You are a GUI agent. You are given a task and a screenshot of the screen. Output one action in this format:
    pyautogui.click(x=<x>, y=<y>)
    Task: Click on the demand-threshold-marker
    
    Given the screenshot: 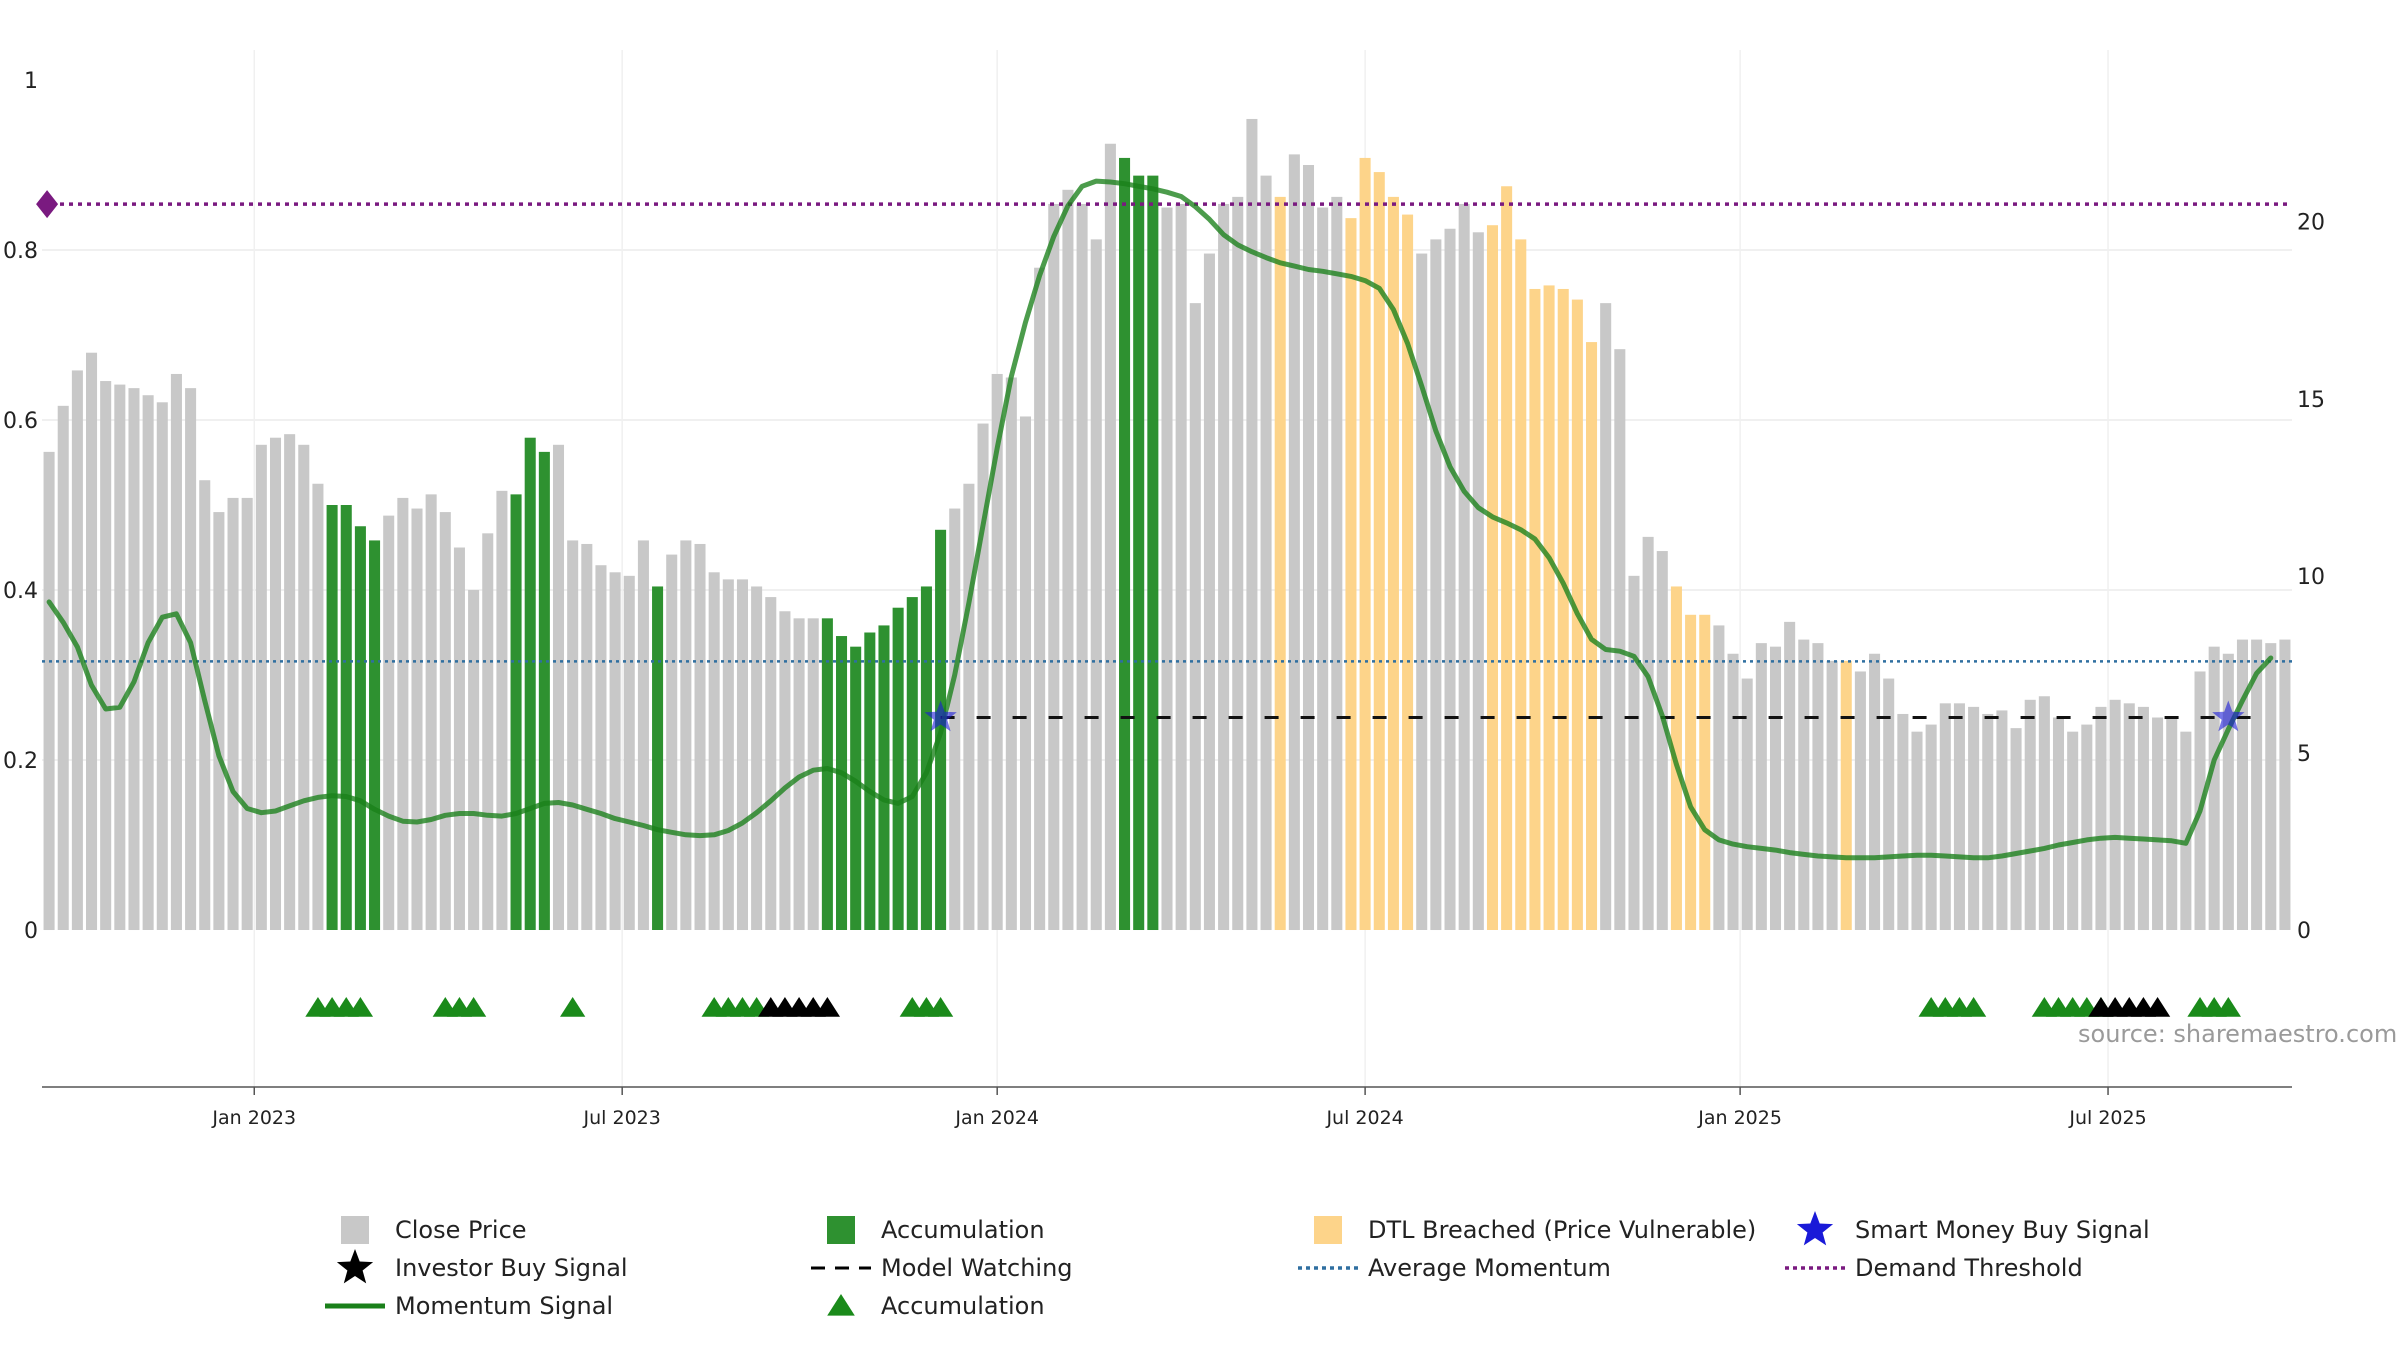 What is the action you would take?
    pyautogui.click(x=47, y=204)
    